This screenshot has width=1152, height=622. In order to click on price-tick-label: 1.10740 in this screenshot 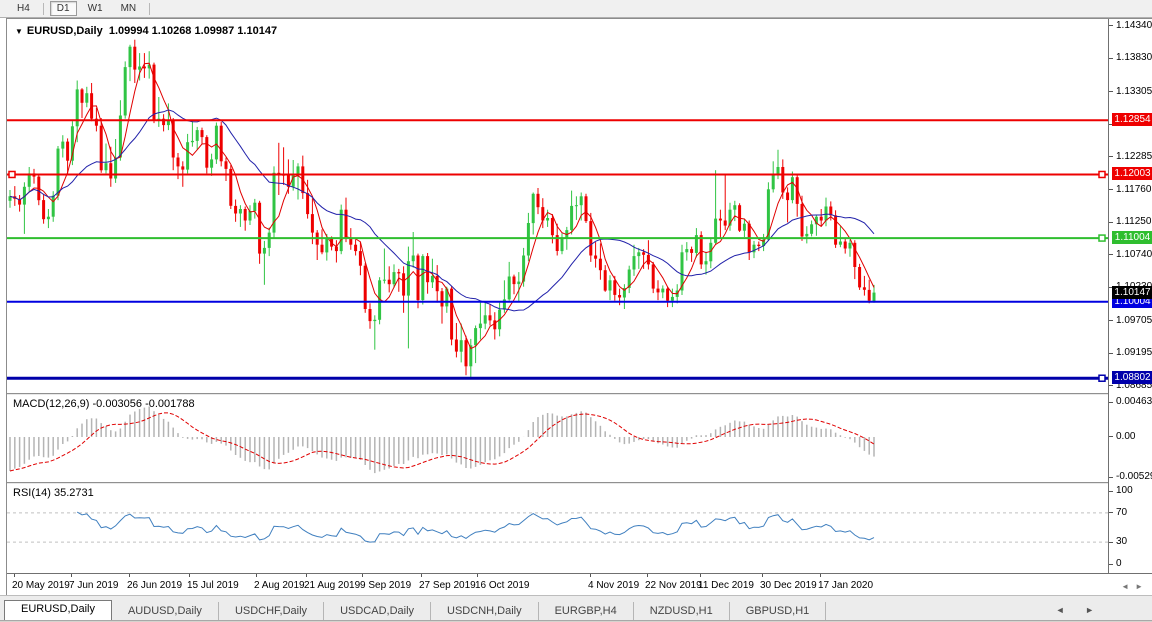, I will do `click(1134, 254)`.